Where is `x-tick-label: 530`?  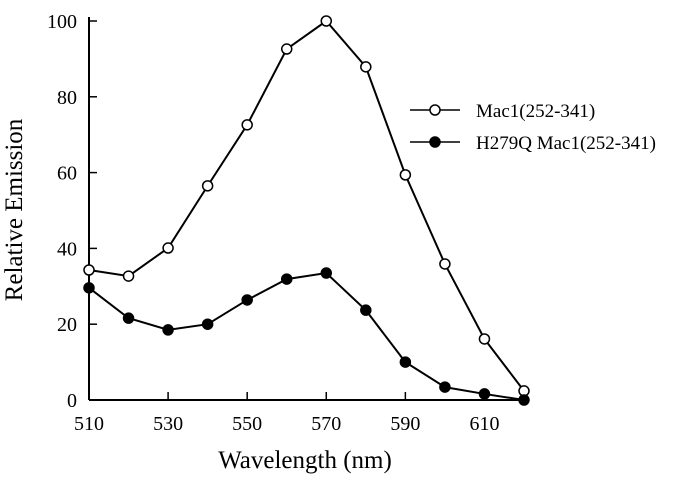 x-tick-label: 530 is located at coordinates (168, 424).